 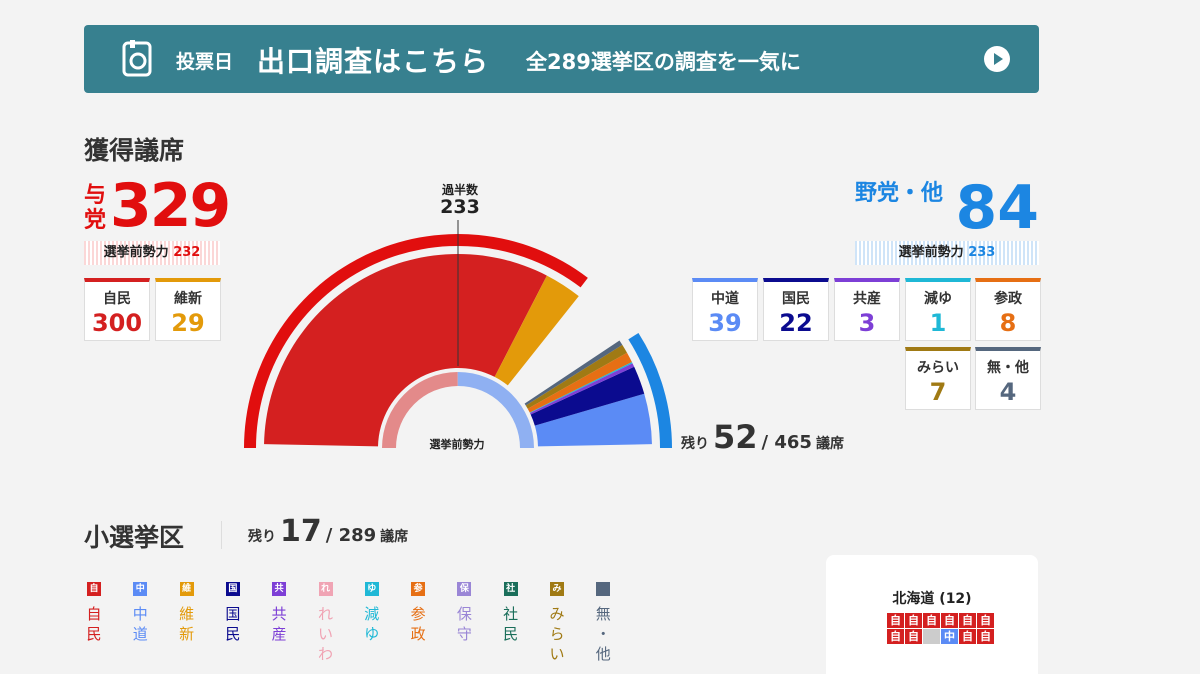 What do you see at coordinates (371, 589) in the screenshot?
I see `legend-swatch: ゆ` at bounding box center [371, 589].